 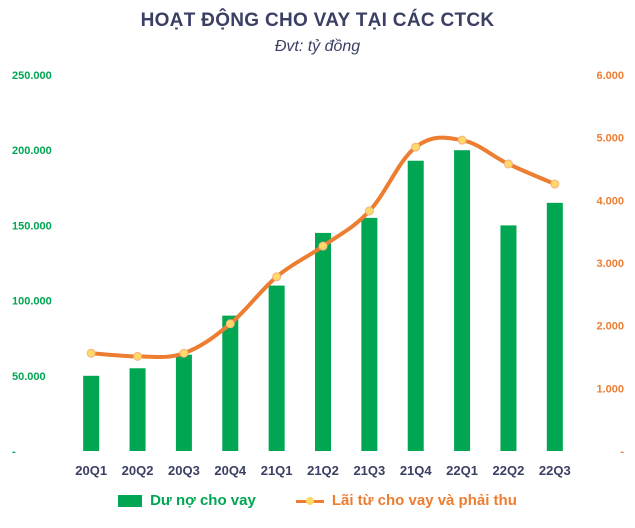 I want to click on chart-title: HOẠT ĐỘNG CHO VAY TẠI CÁC CTCK, so click(x=317, y=20).